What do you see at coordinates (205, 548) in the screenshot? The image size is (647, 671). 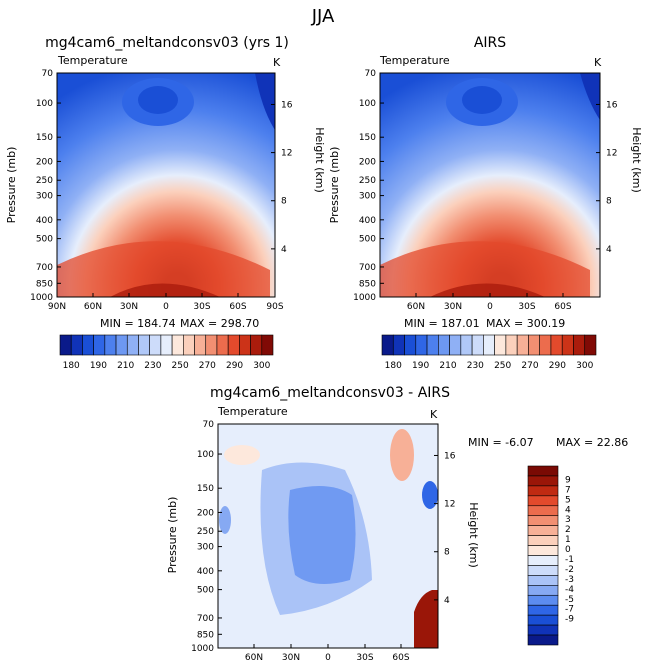 I see `y-tick-label: 300` at bounding box center [205, 548].